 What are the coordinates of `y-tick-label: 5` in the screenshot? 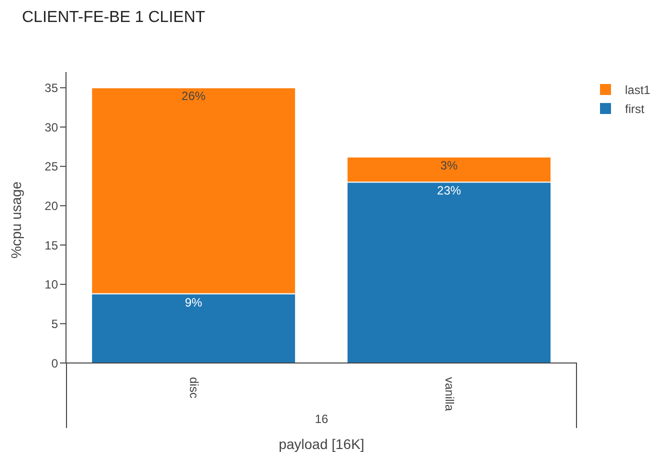 It's located at (54, 323).